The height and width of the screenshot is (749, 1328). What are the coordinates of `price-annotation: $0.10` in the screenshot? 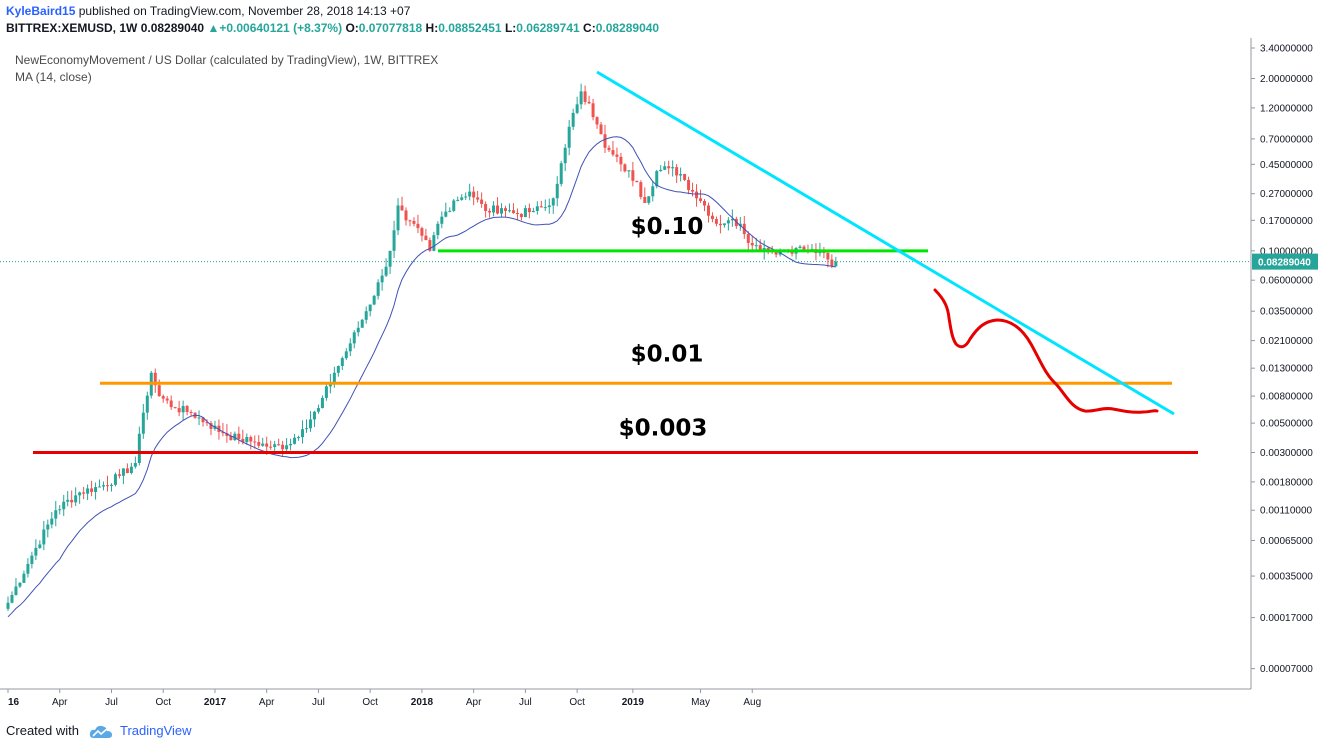 It's located at (667, 227).